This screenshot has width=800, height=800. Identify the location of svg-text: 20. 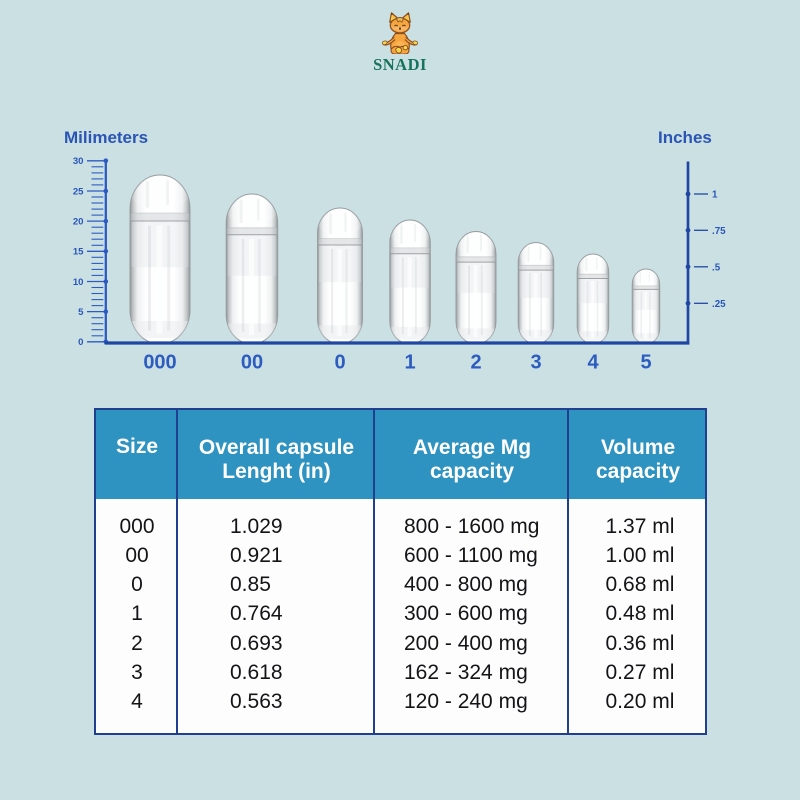
(78, 222).